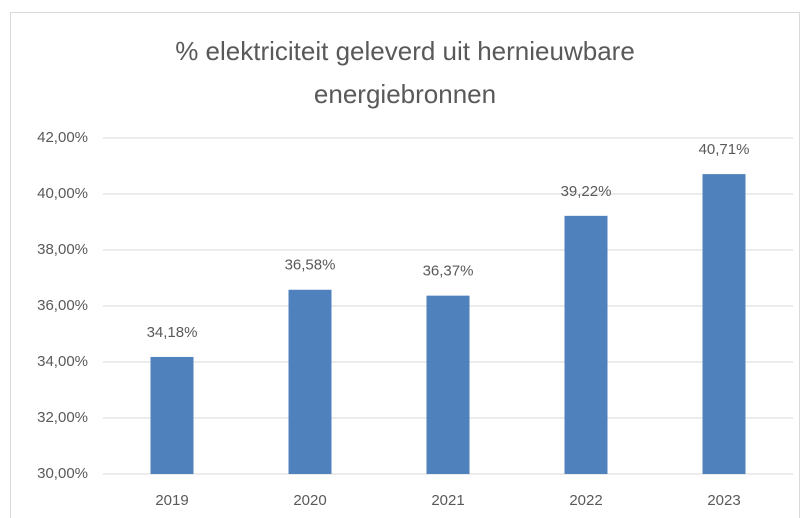 Image resolution: width=804 pixels, height=518 pixels. I want to click on y-tick-label: 42,00%, so click(62, 137).